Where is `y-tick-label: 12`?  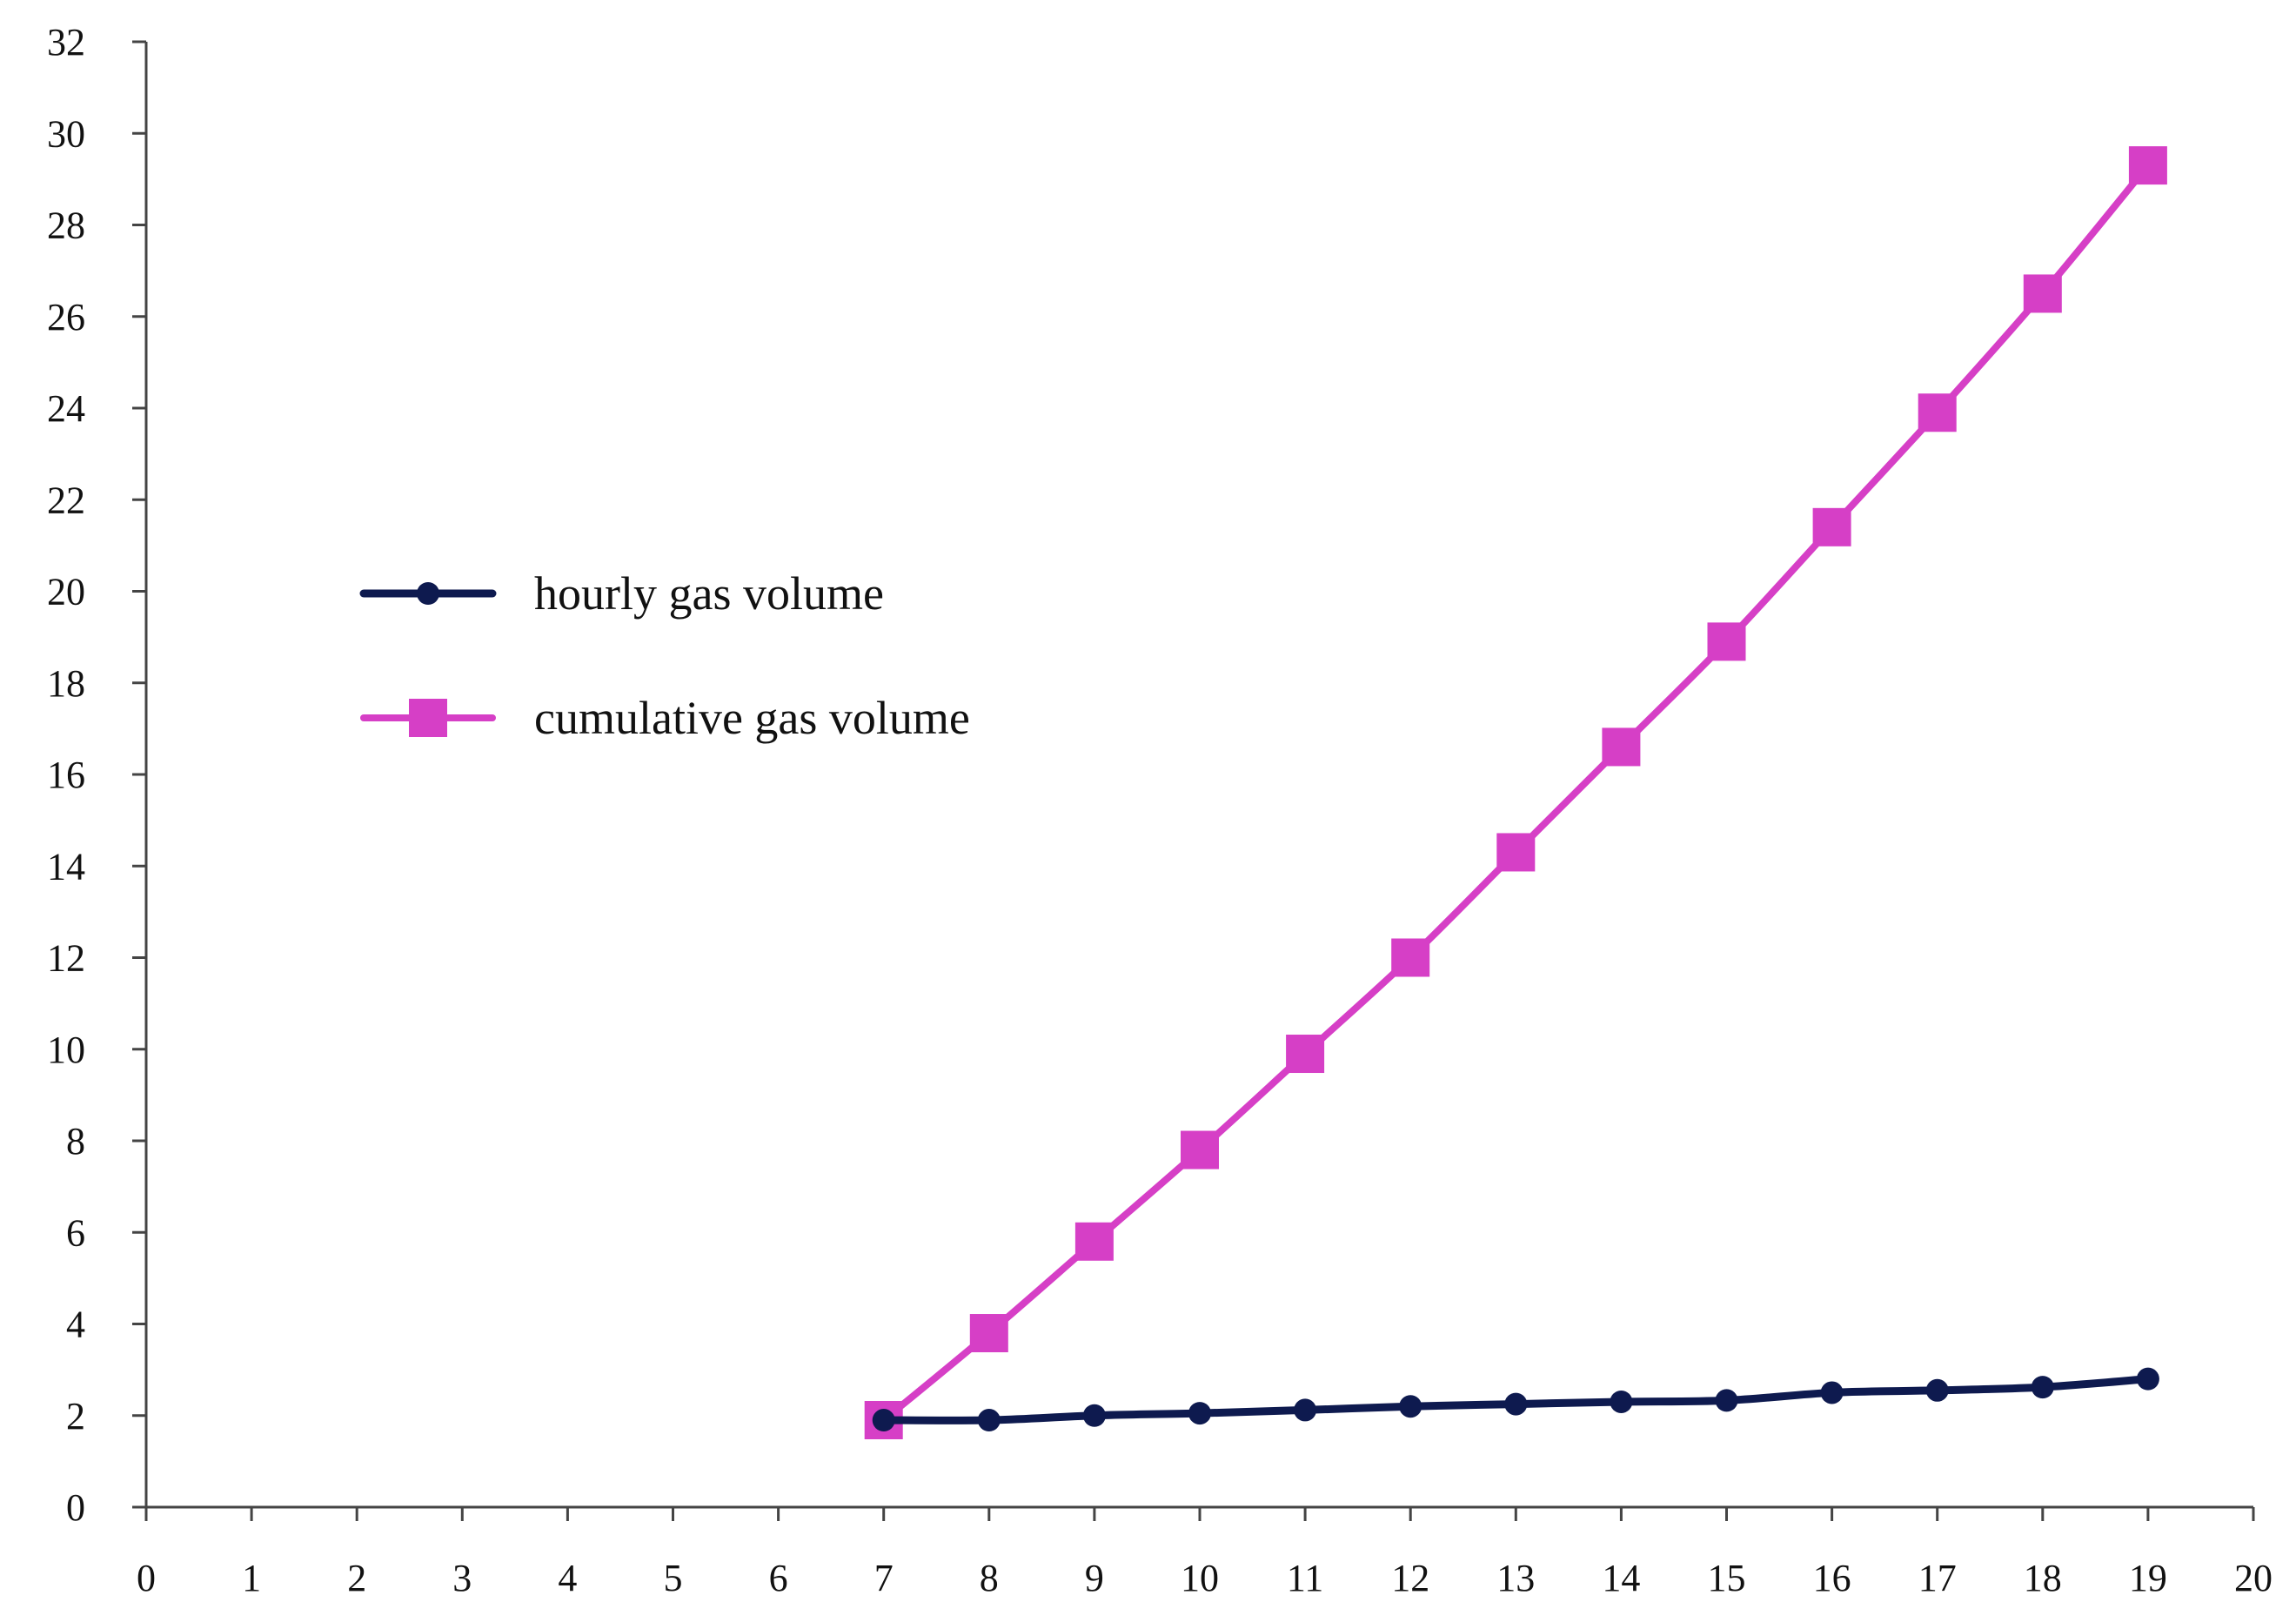 y-tick-label: 12 is located at coordinates (66, 958).